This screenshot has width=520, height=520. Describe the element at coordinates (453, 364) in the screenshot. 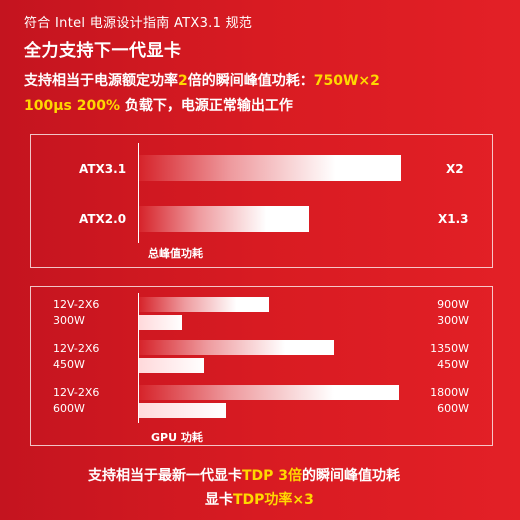

I see `gpu-tdp-value: 450W` at that location.